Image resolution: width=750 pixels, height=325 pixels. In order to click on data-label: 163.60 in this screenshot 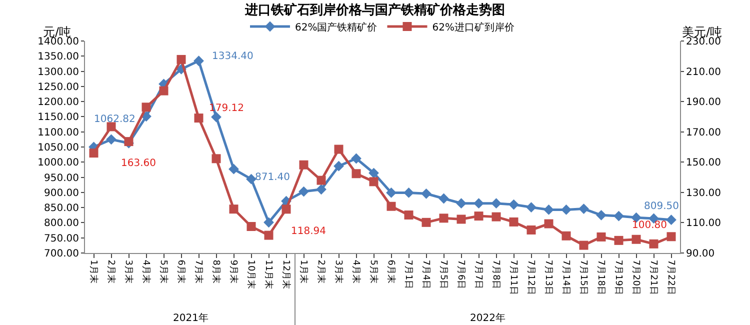, I will do `click(138, 163)`.